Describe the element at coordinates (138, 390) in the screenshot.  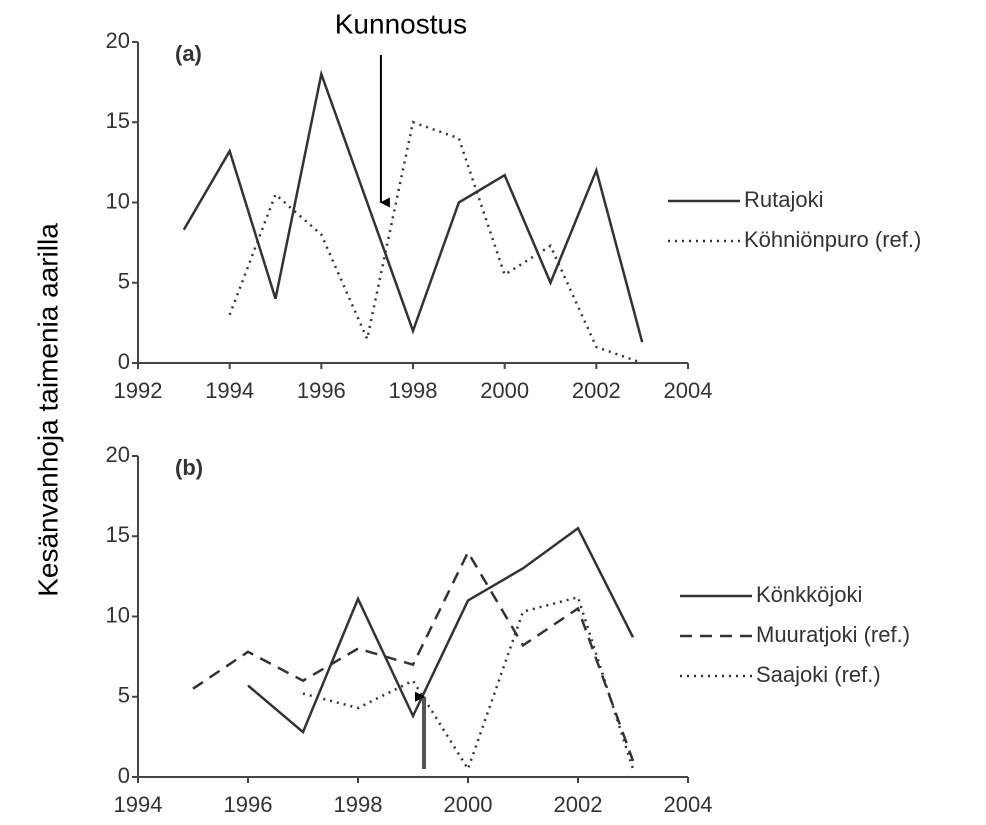
I see `x-tick-label: 1992` at that location.